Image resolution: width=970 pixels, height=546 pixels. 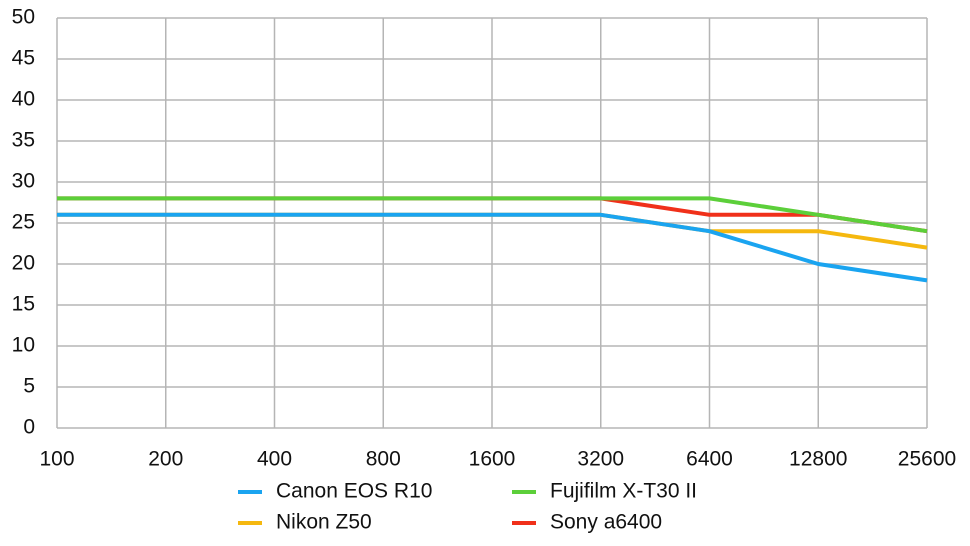 What do you see at coordinates (818, 459) in the screenshot?
I see `x-tick-label: 12800` at bounding box center [818, 459].